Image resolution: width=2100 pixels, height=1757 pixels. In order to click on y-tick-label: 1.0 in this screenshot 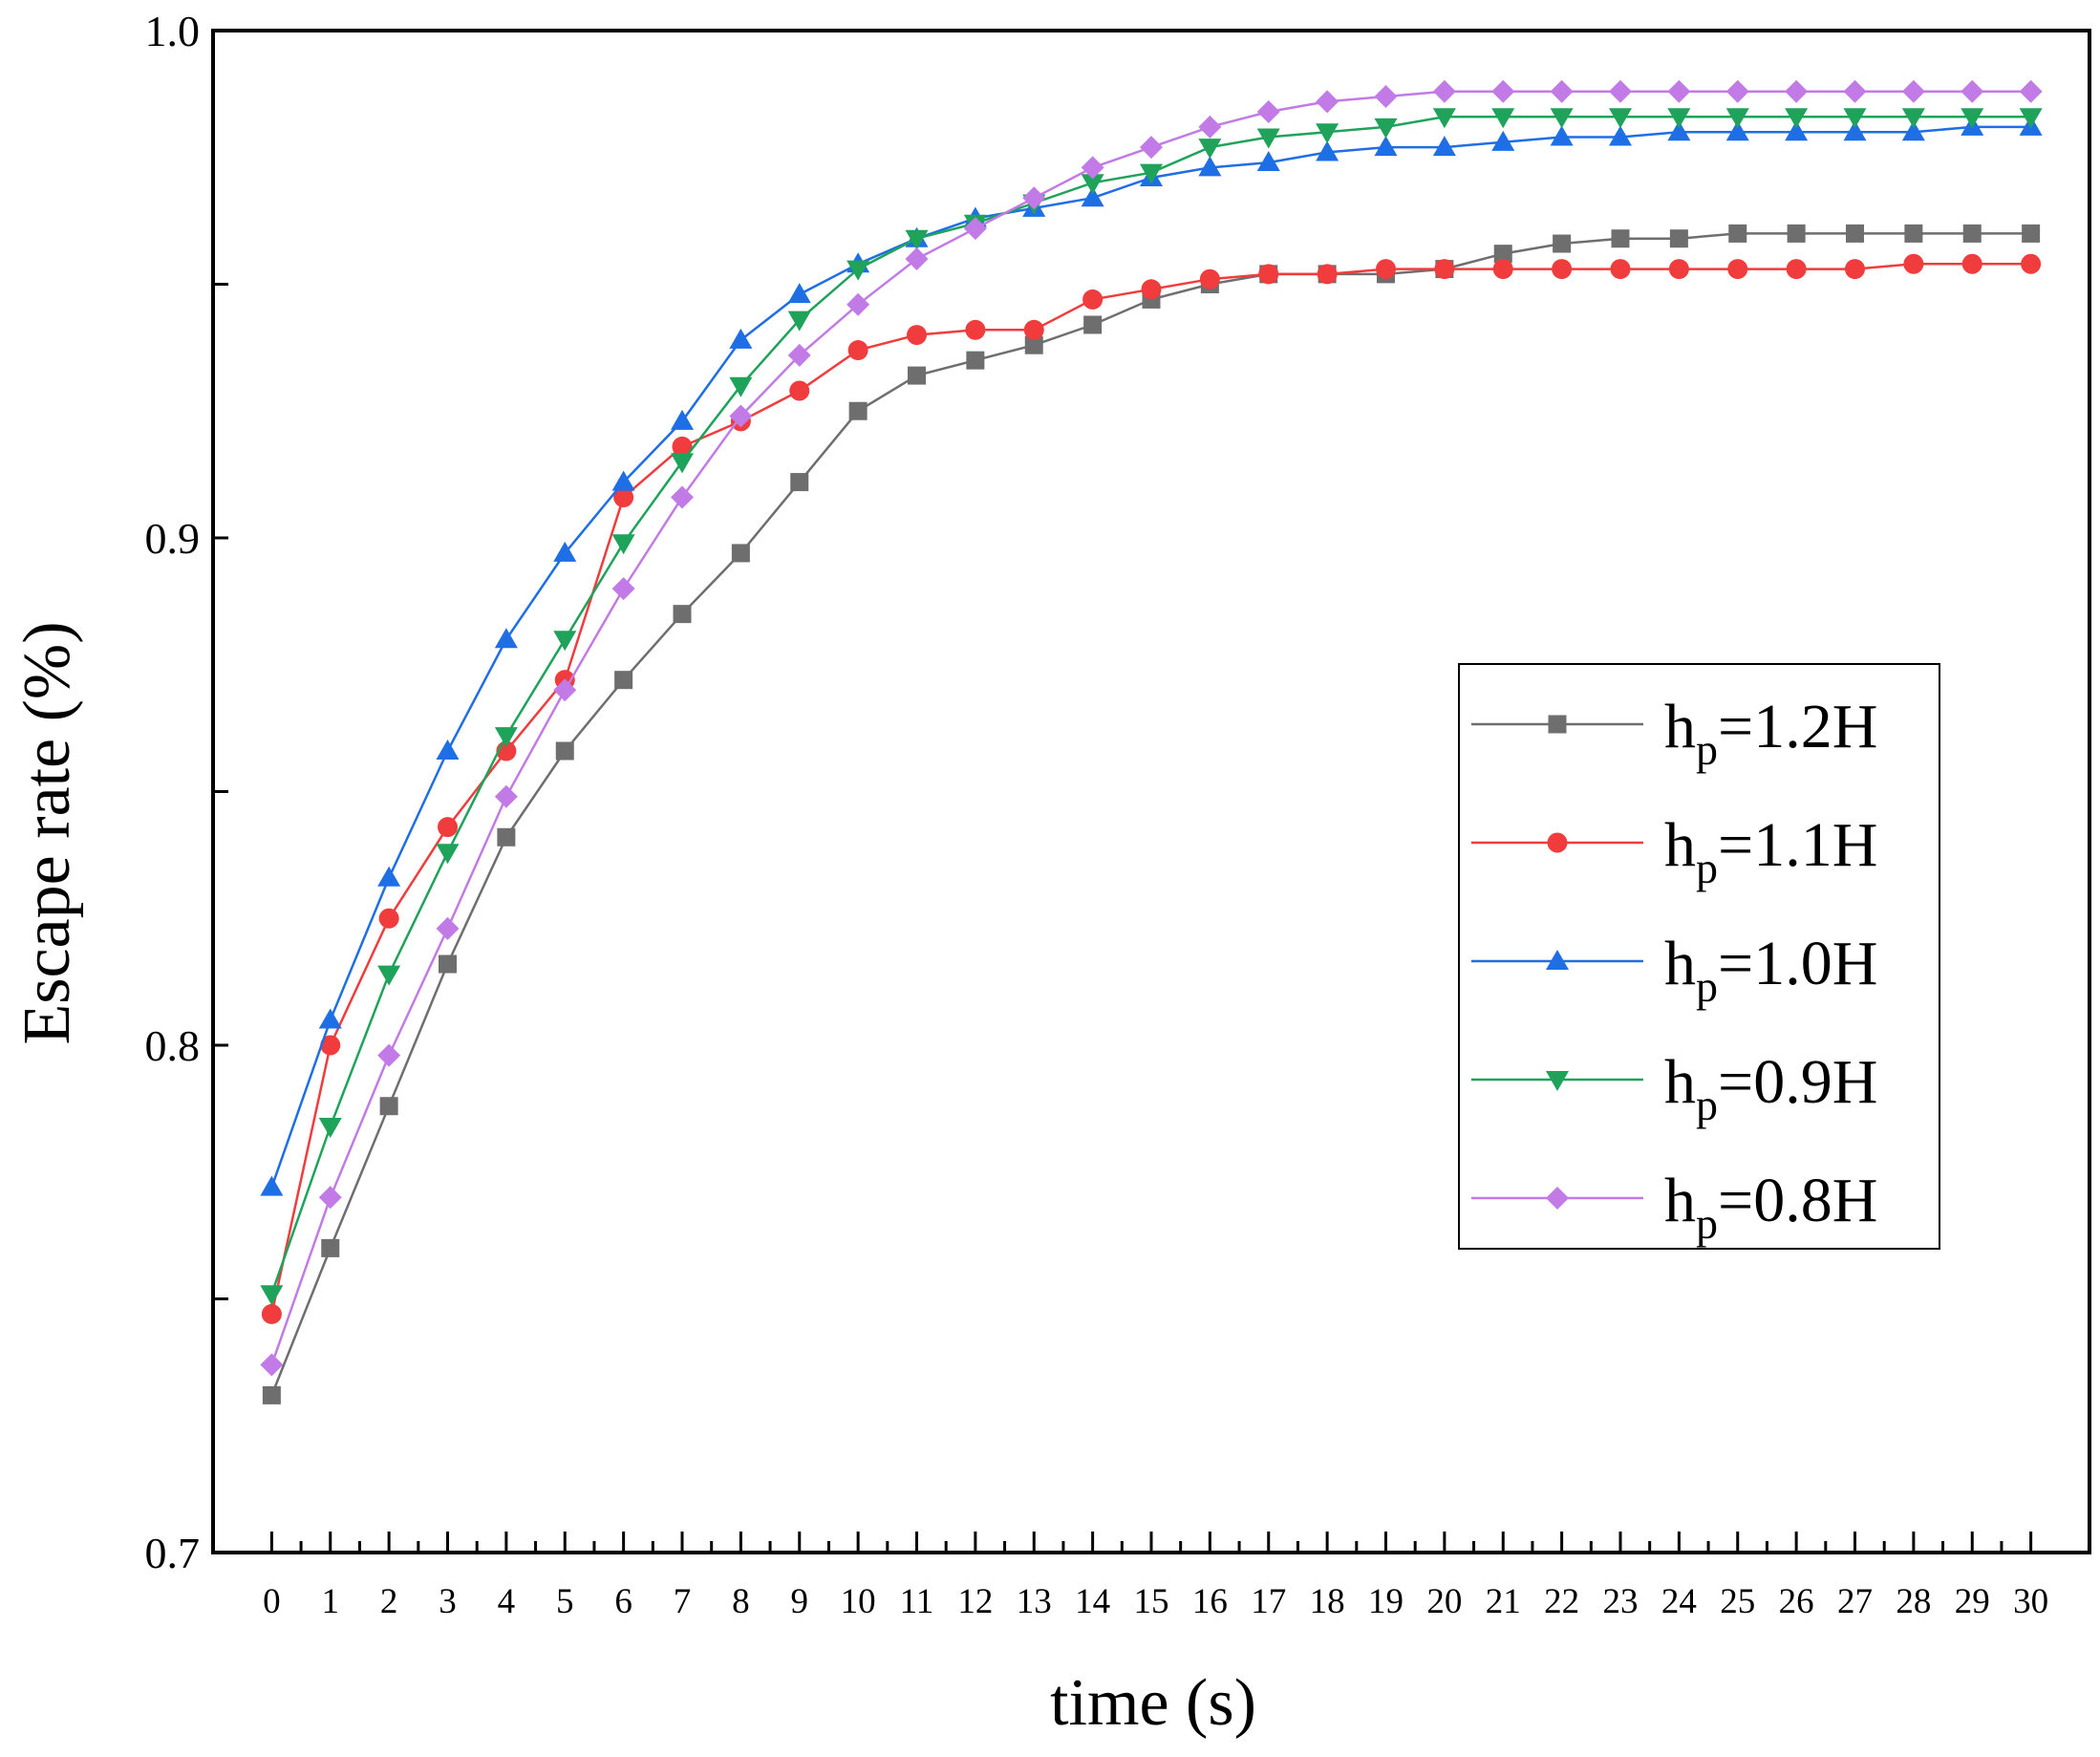, I will do `click(173, 31)`.